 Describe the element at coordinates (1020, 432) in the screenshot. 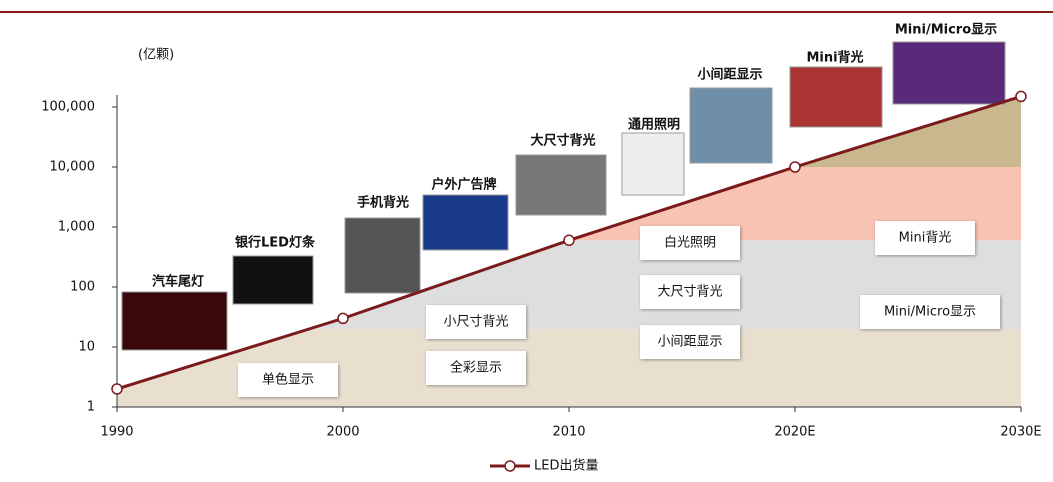

I see `x-tick-label: 2030E` at that location.